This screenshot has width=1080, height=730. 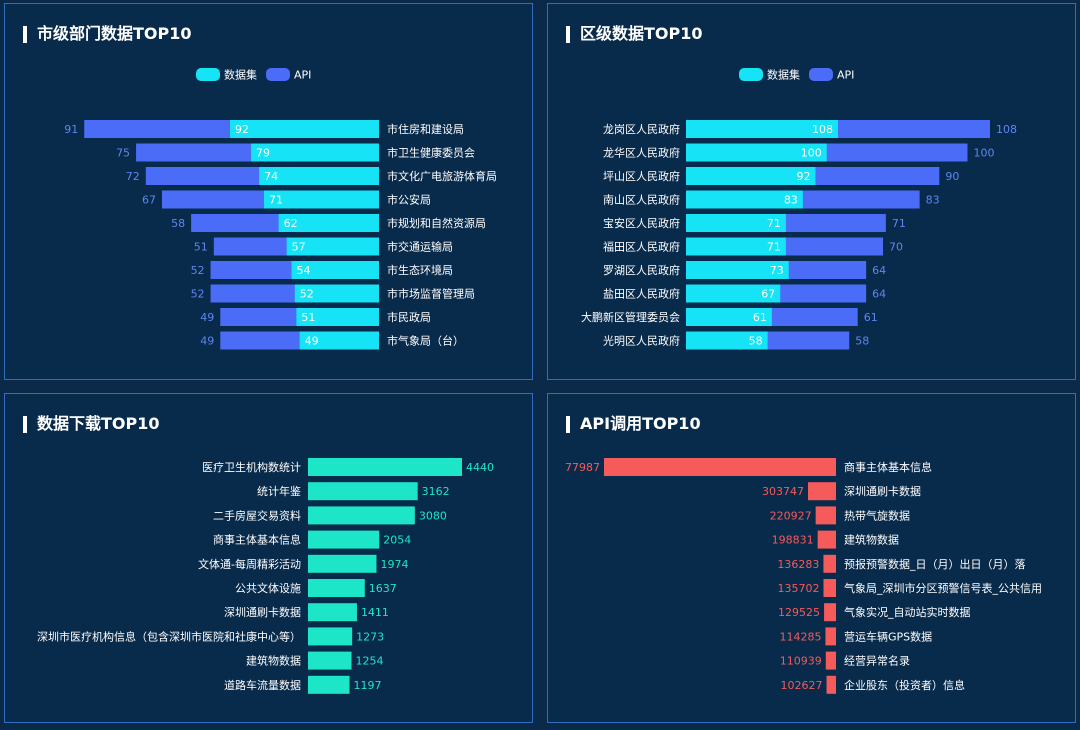 What do you see at coordinates (397, 540) in the screenshot?
I see `download-value-label: 2054` at bounding box center [397, 540].